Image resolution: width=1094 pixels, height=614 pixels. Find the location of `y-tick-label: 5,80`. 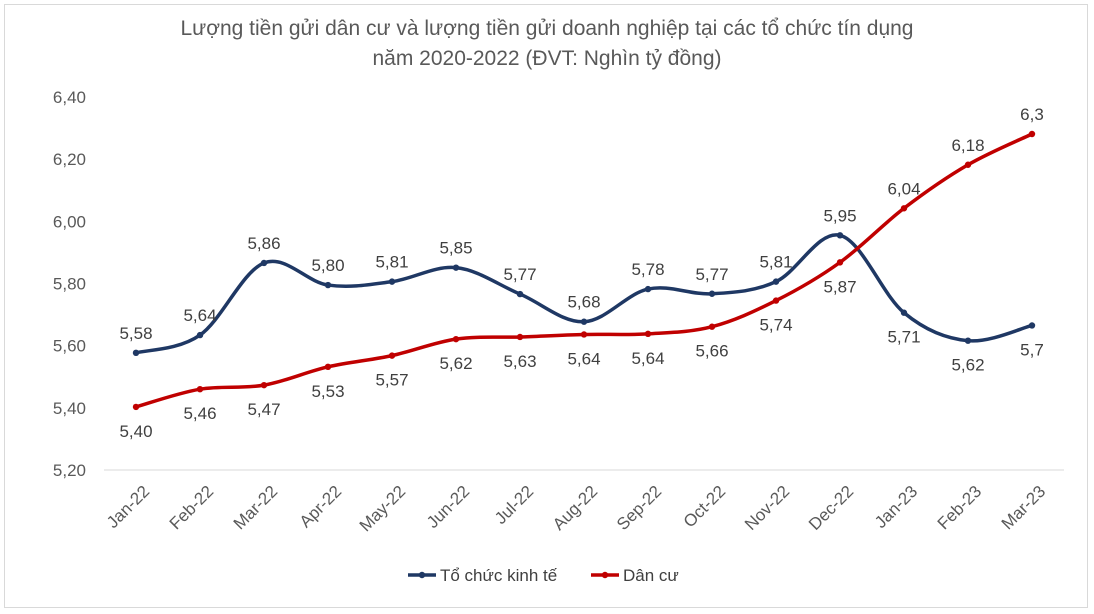

y-tick-label: 5,80 is located at coordinates (69, 284).